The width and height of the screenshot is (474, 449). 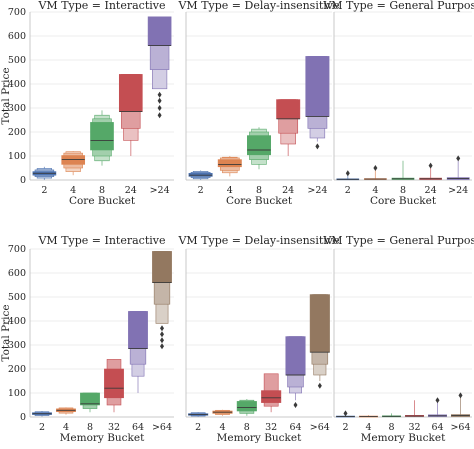 What do you see at coordinates (17, 60) in the screenshot?
I see `y-tick-label: 500` at bounding box center [17, 60].